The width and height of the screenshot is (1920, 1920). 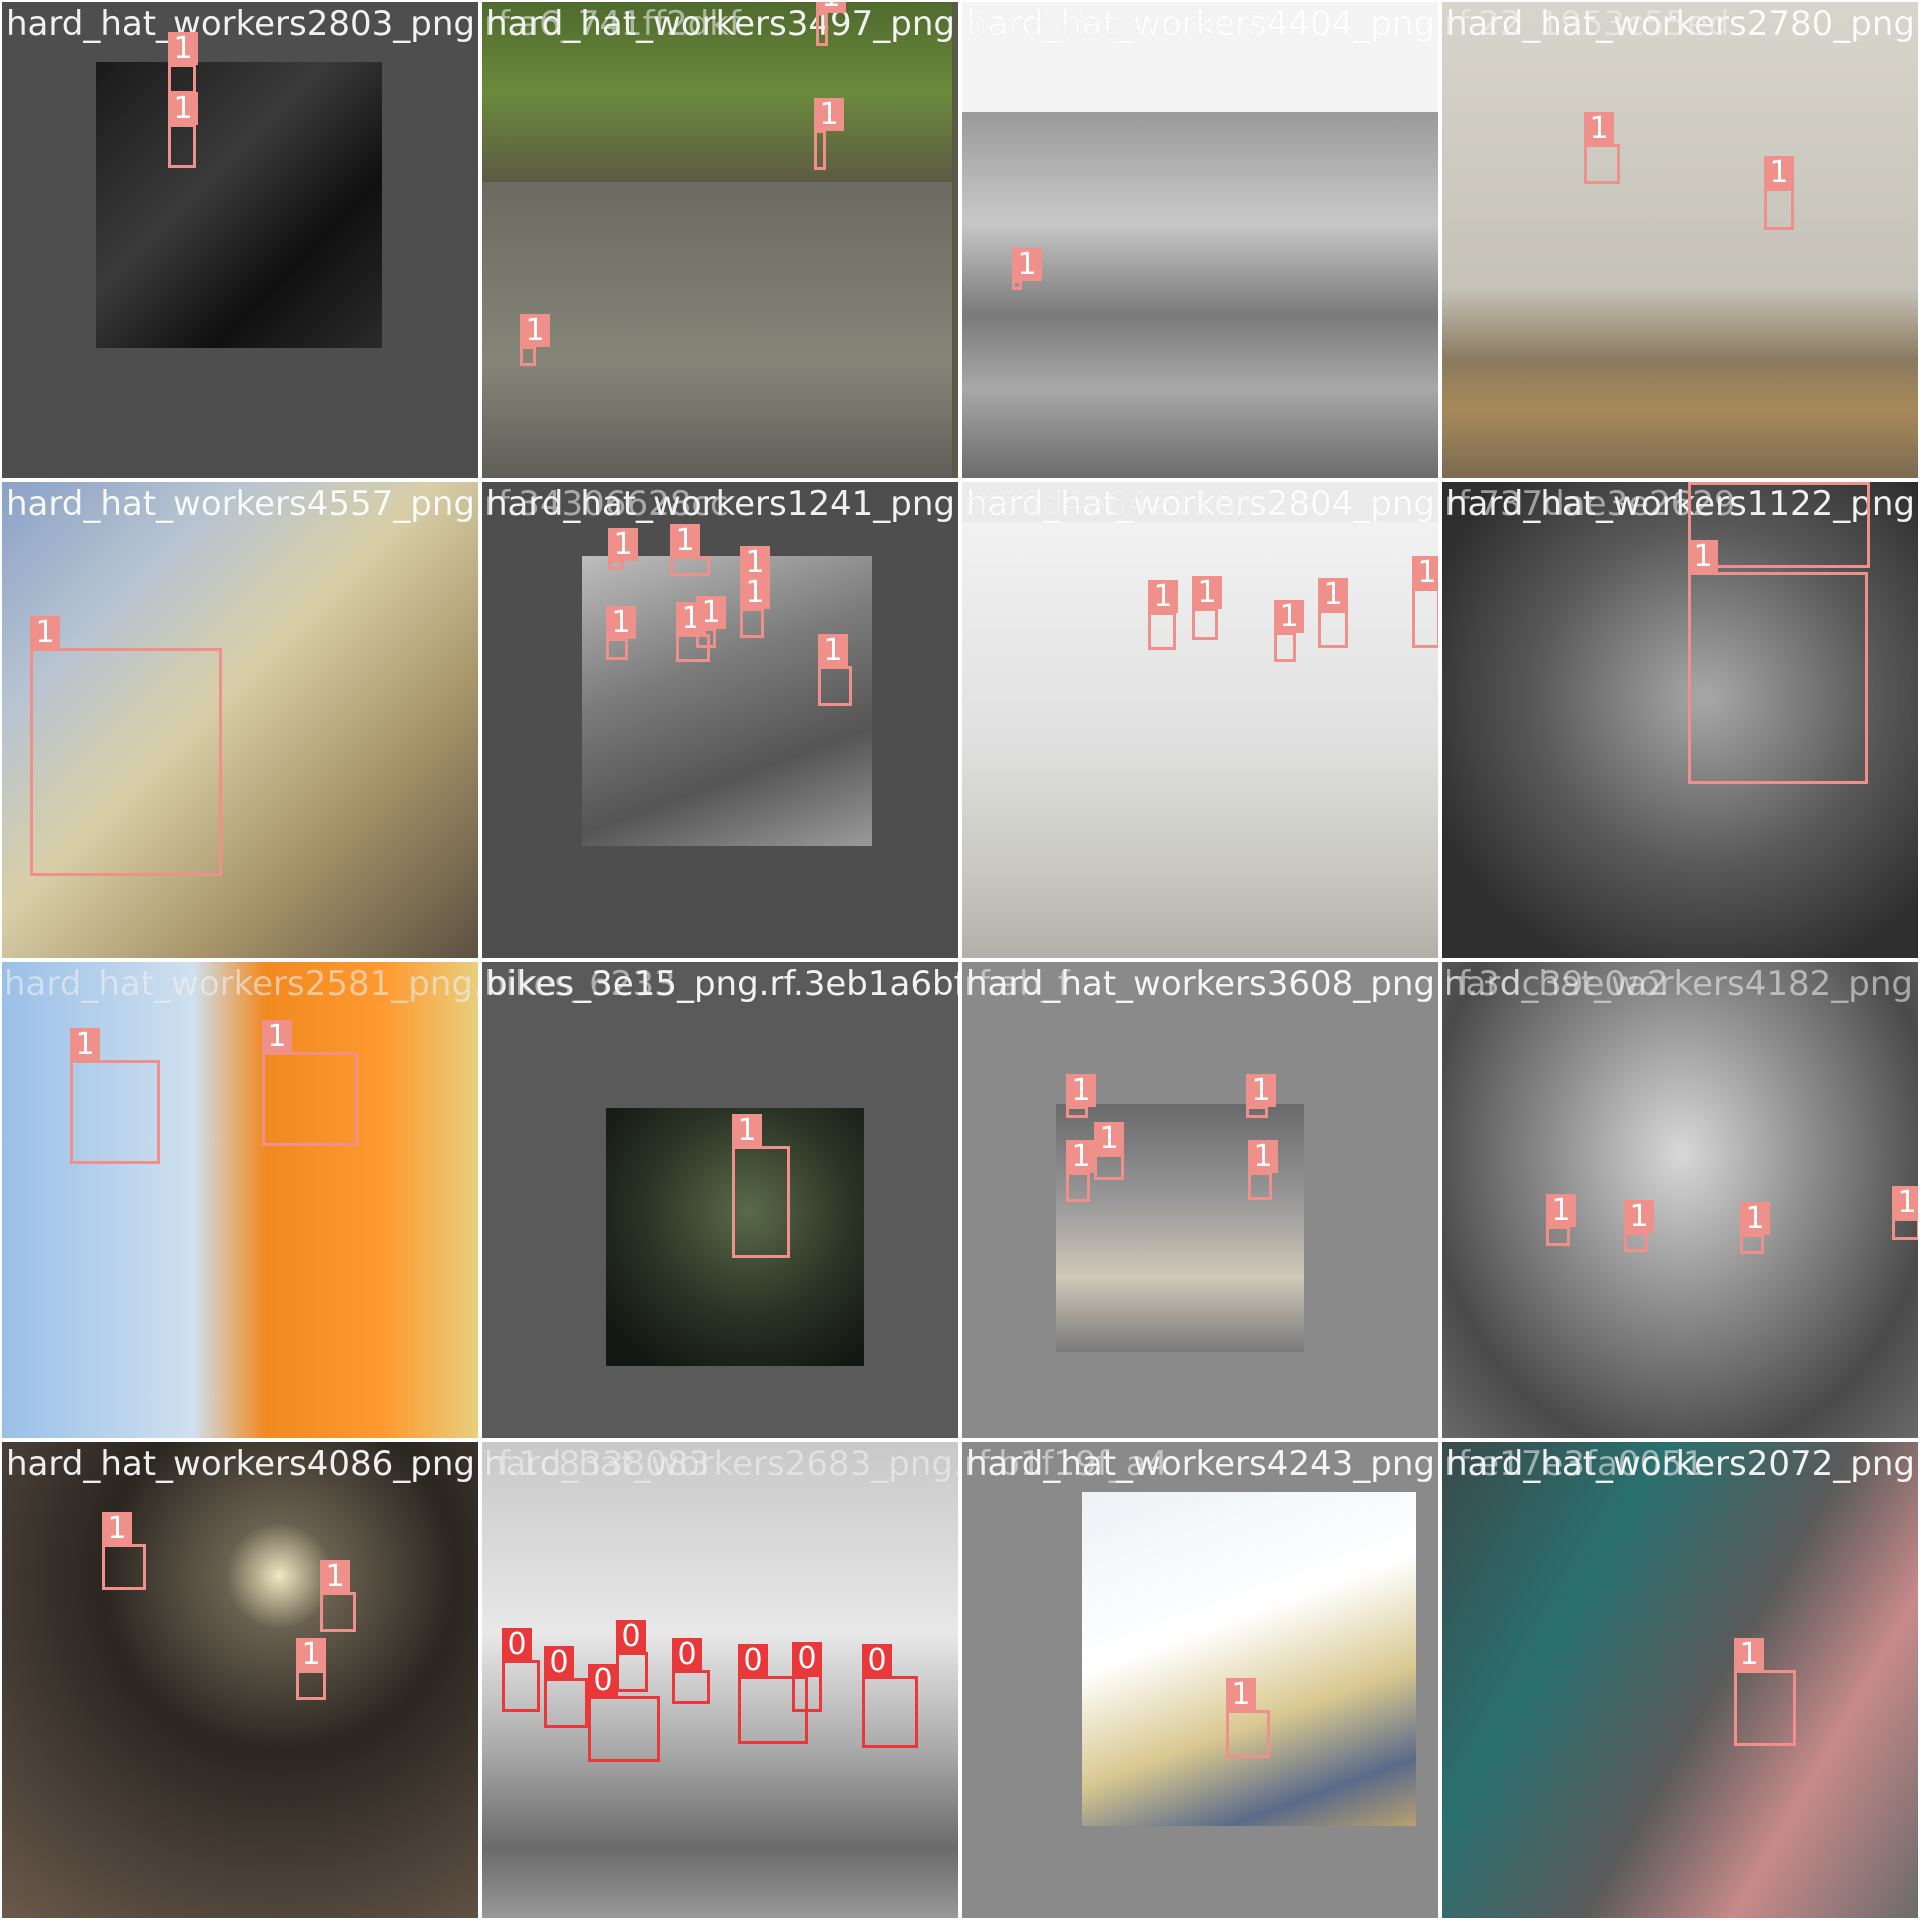 I want to click on tile-filename: hard_hat_workers4086_png., so click(x=243, y=1464).